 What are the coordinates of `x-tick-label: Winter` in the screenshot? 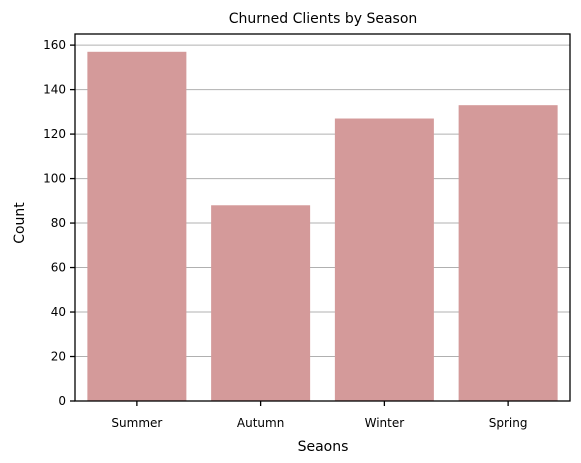 It's located at (385, 423).